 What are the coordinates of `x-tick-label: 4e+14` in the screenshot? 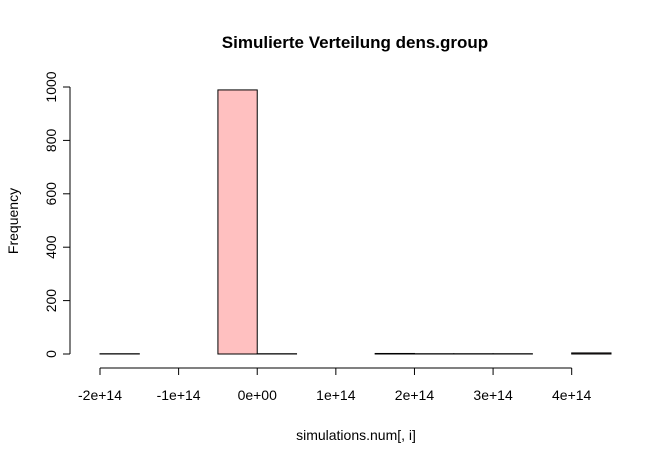 It's located at (572, 395).